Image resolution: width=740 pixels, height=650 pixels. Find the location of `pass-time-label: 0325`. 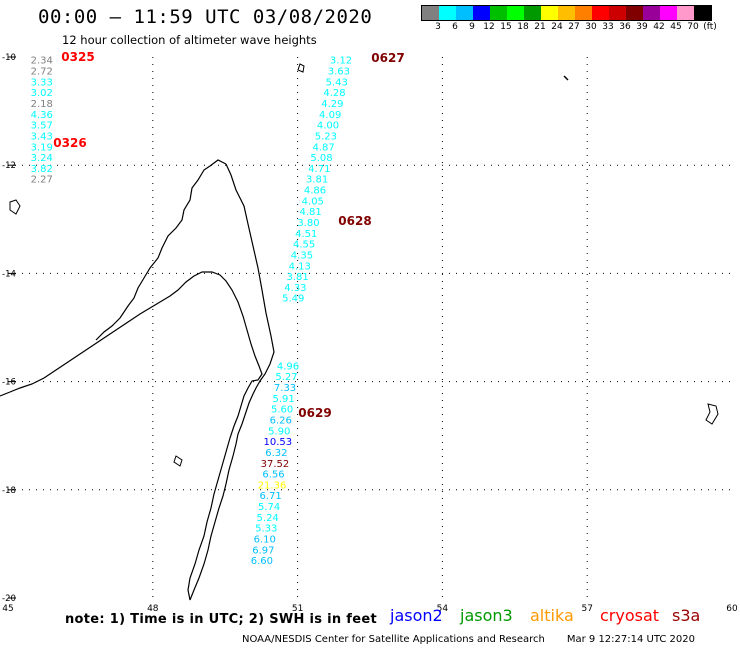

pass-time-label: 0325 is located at coordinates (77, 57).